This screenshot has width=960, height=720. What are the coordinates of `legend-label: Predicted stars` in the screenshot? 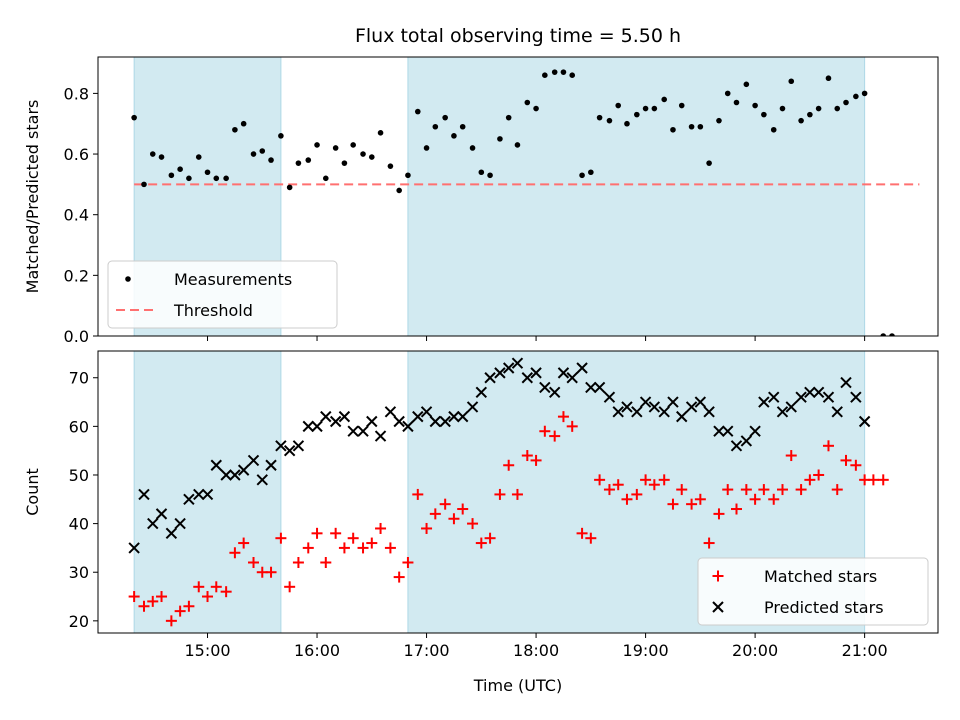 It's located at (824, 607).